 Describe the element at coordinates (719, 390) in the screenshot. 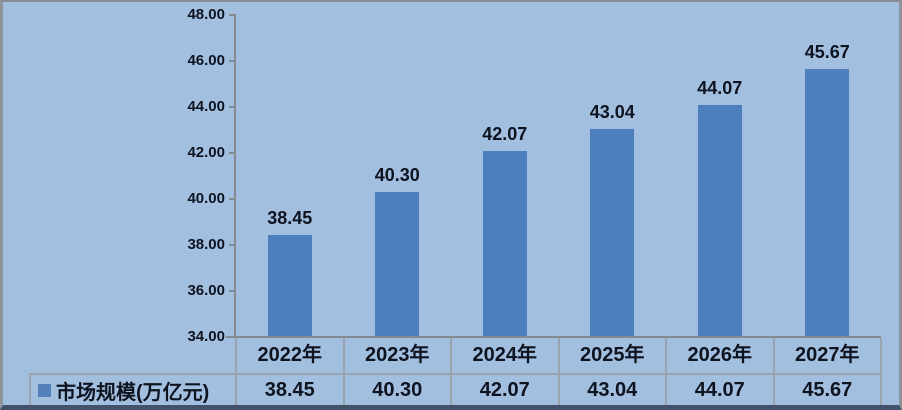

I see `value-cell: 44.07` at that location.